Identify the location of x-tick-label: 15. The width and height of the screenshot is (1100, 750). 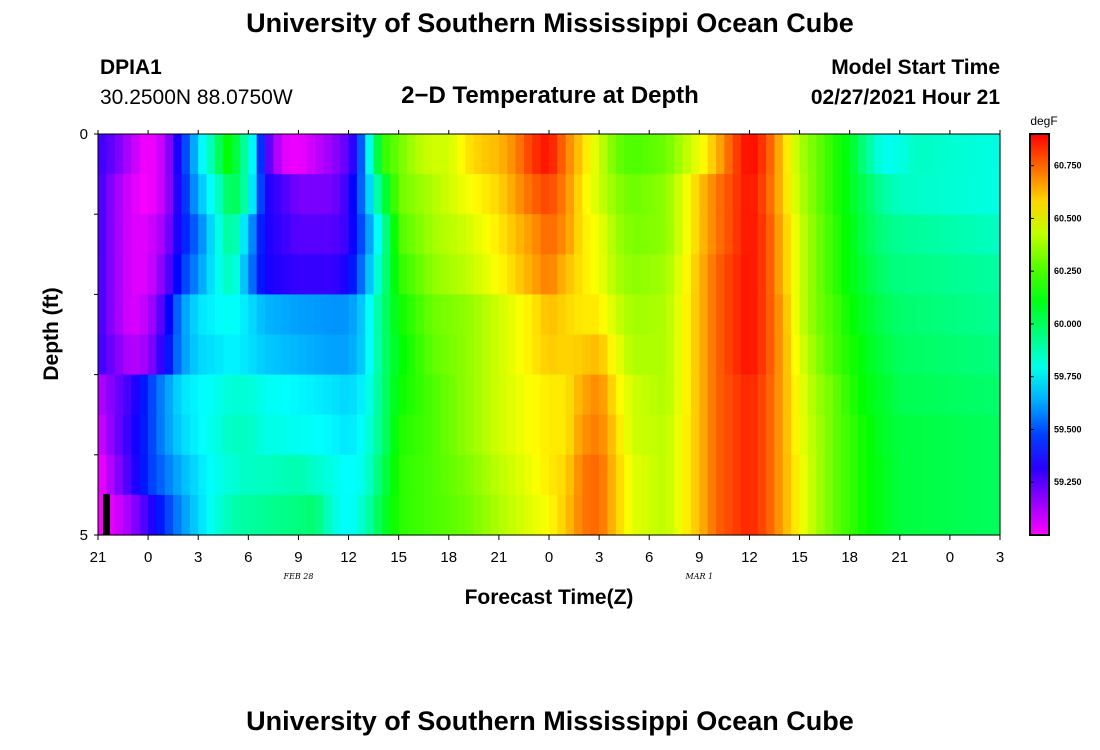
(799, 557).